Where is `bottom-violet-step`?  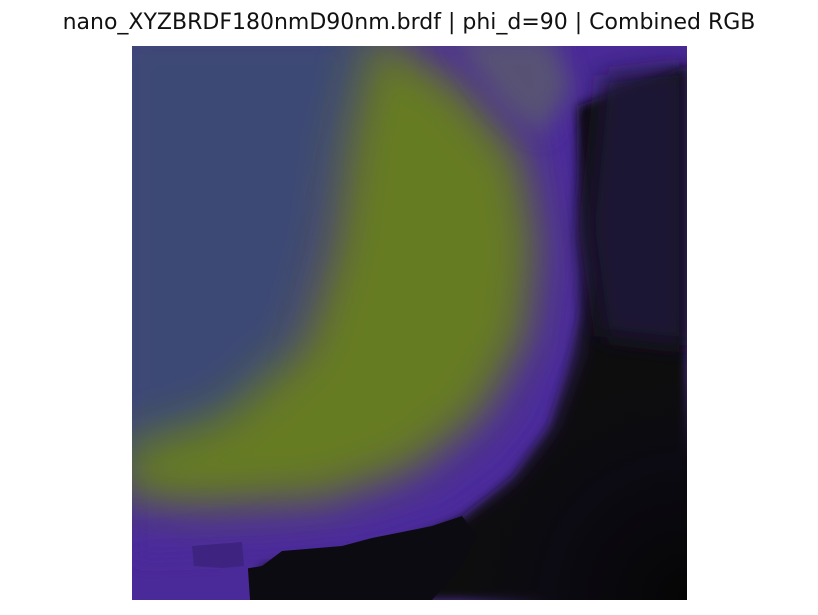
bottom-violet-step is located at coordinates (218, 555).